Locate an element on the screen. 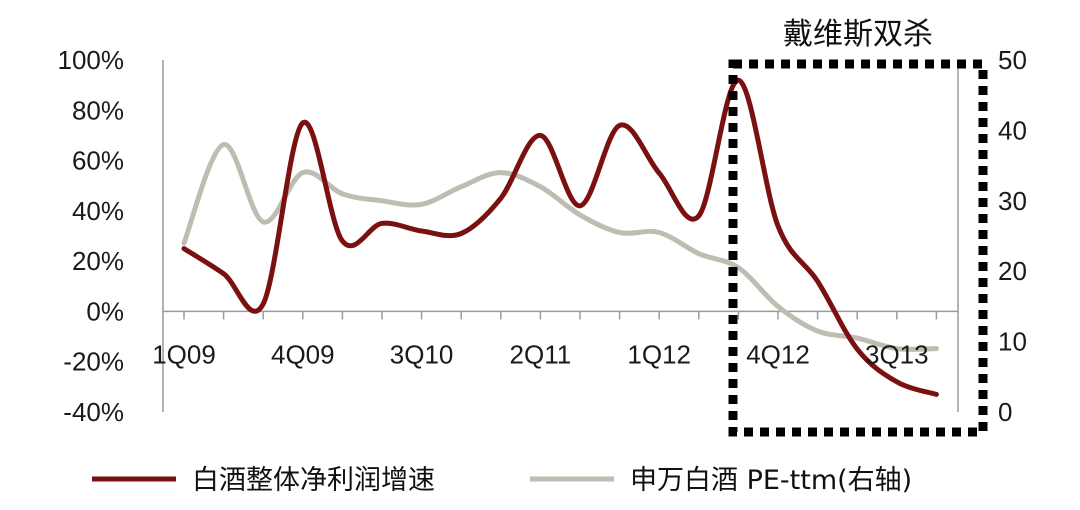 This screenshot has height=510, width=1080. x-tick-label: 3Q10 is located at coordinates (422, 354).